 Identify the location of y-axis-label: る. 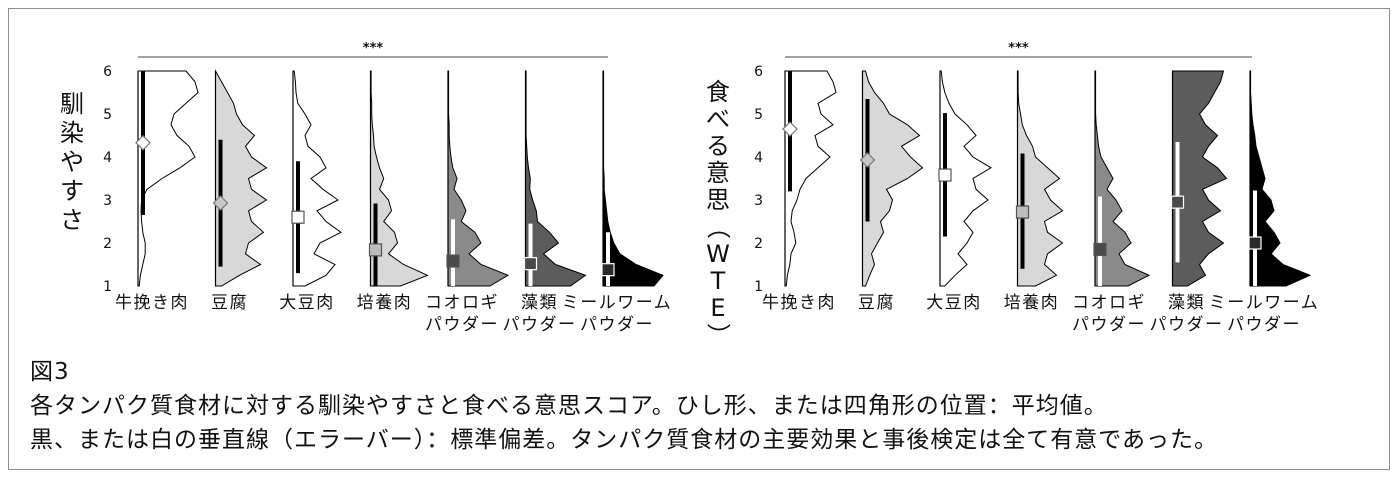
(718, 146).